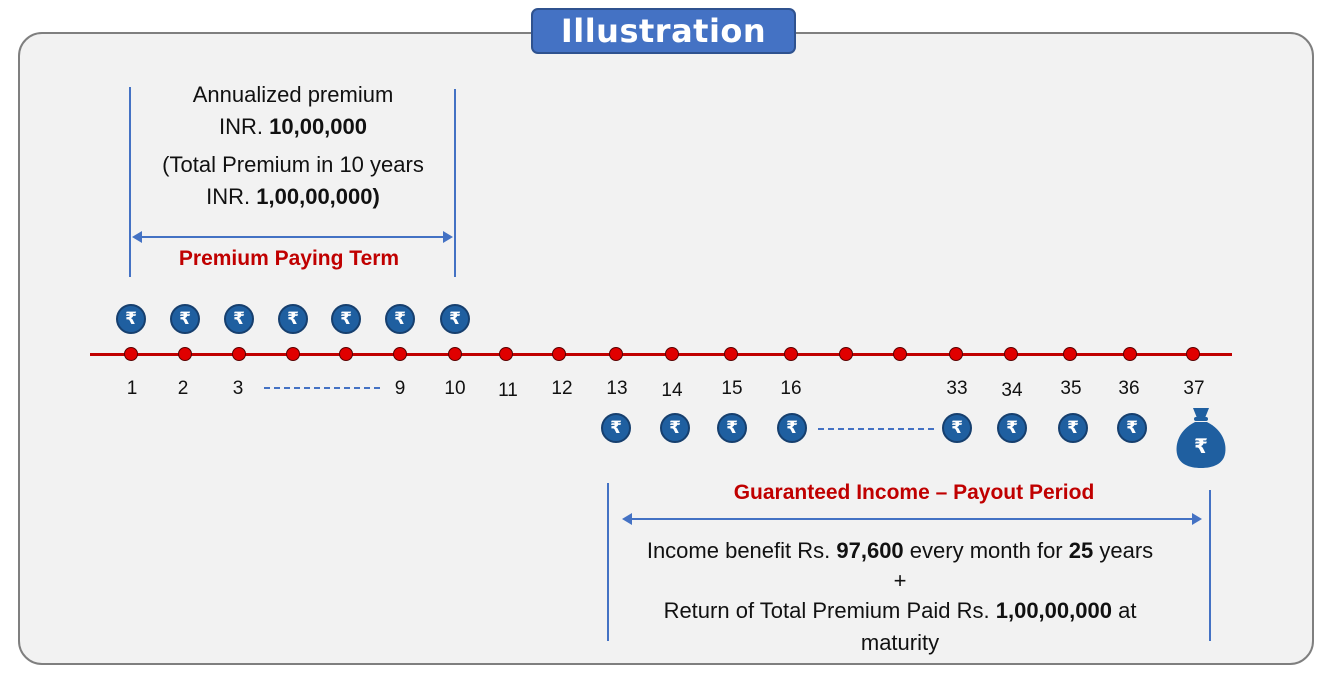 The height and width of the screenshot is (682, 1331). What do you see at coordinates (508, 390) in the screenshot?
I see `timeline-year-label: 11` at bounding box center [508, 390].